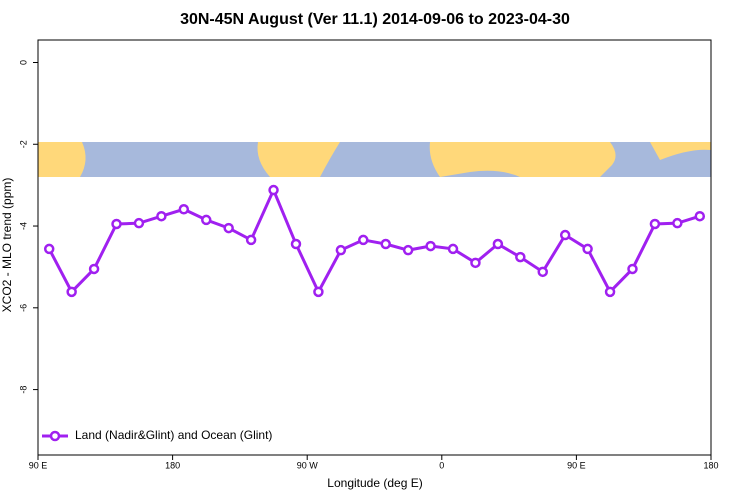 The width and height of the screenshot is (750, 500). Describe the element at coordinates (23, 308) in the screenshot. I see `y-tick-label: -6` at that location.